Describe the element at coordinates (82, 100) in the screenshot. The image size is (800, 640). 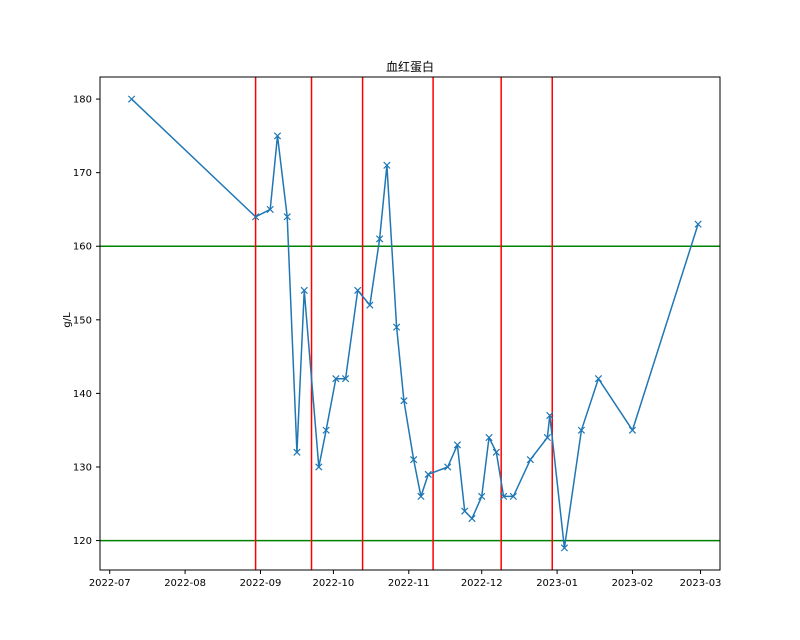
I see `y-tick-label: 180` at that location.